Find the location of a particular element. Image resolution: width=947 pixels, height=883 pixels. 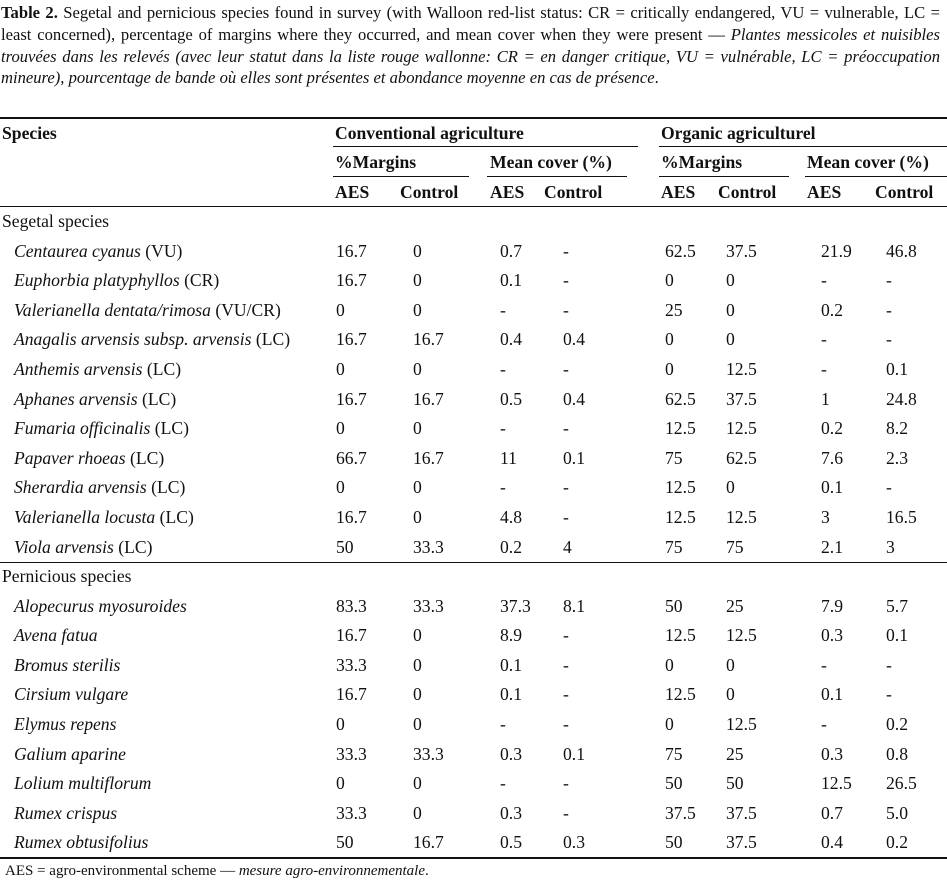

species-status: (VU) is located at coordinates (161, 250).